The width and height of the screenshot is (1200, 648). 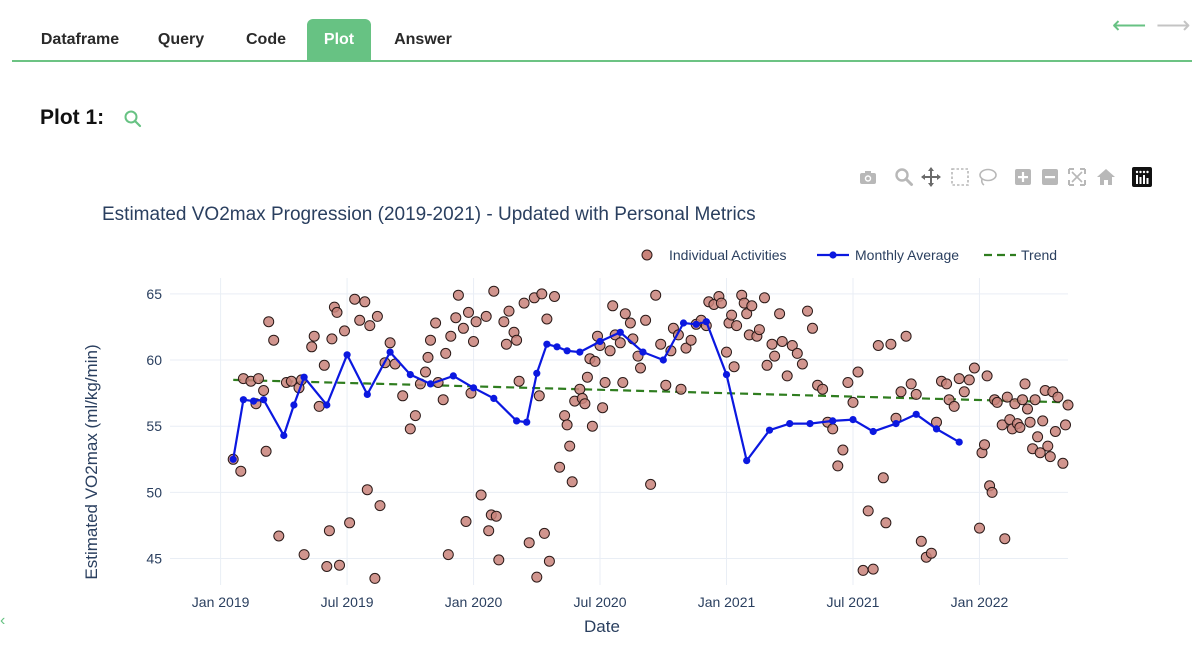 What do you see at coordinates (1142, 177) in the screenshot?
I see `plotly-logo-icon` at bounding box center [1142, 177].